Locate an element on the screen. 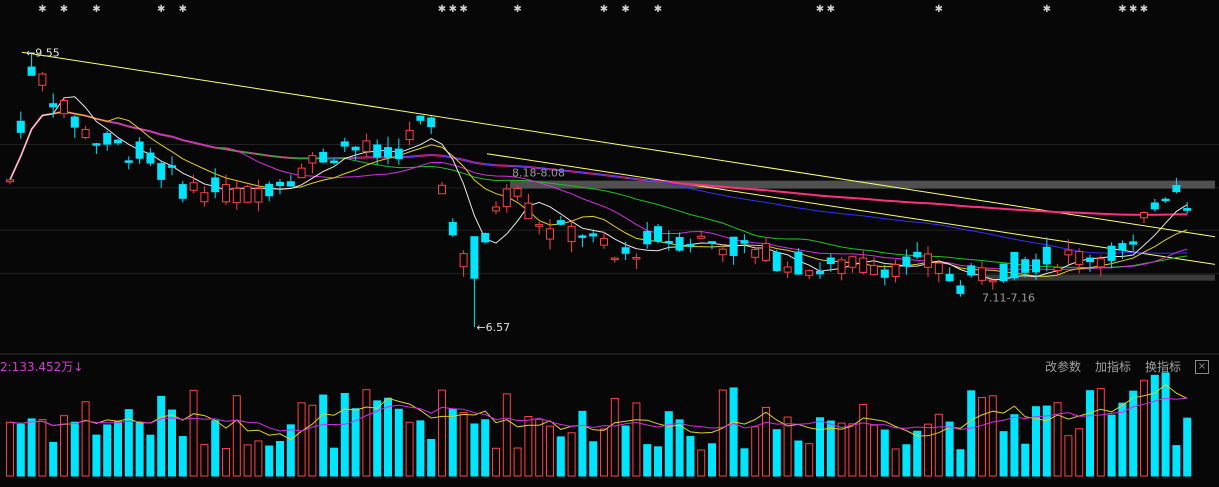 The image size is (1219, 487). low-price-label: ←6.57 is located at coordinates (493, 327).